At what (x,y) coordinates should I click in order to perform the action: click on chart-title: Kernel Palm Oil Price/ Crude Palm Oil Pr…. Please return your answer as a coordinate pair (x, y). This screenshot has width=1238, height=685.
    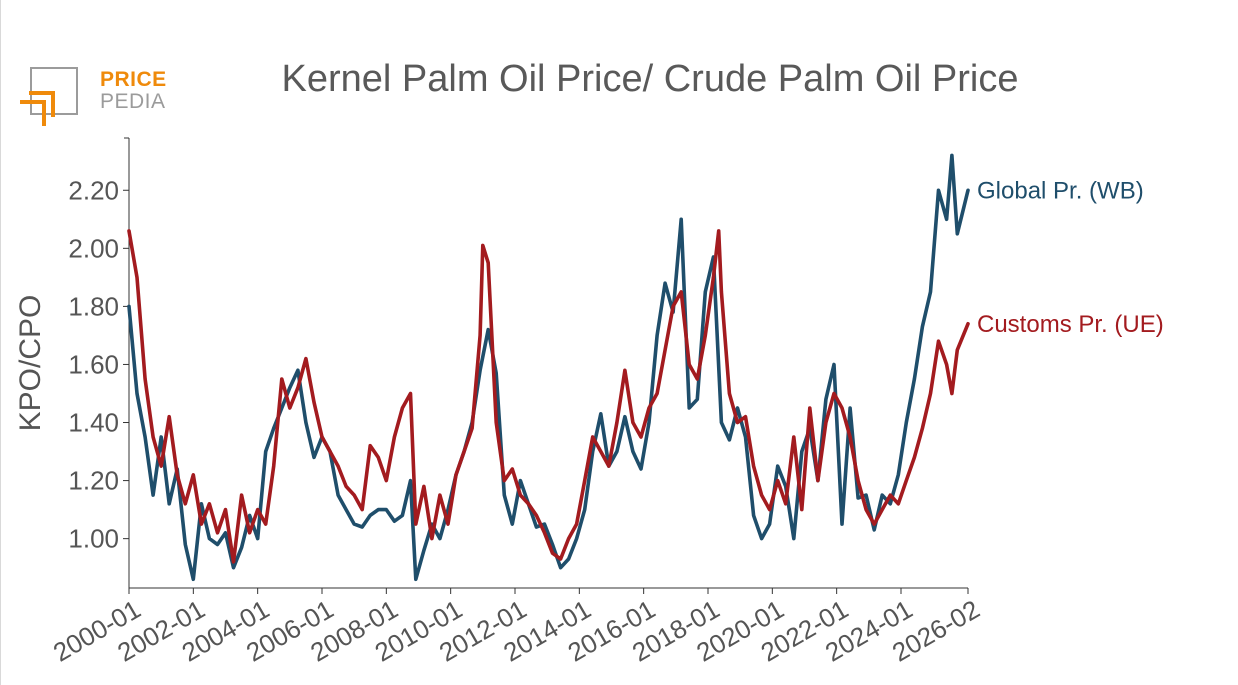
    Looking at the image, I should click on (650, 79).